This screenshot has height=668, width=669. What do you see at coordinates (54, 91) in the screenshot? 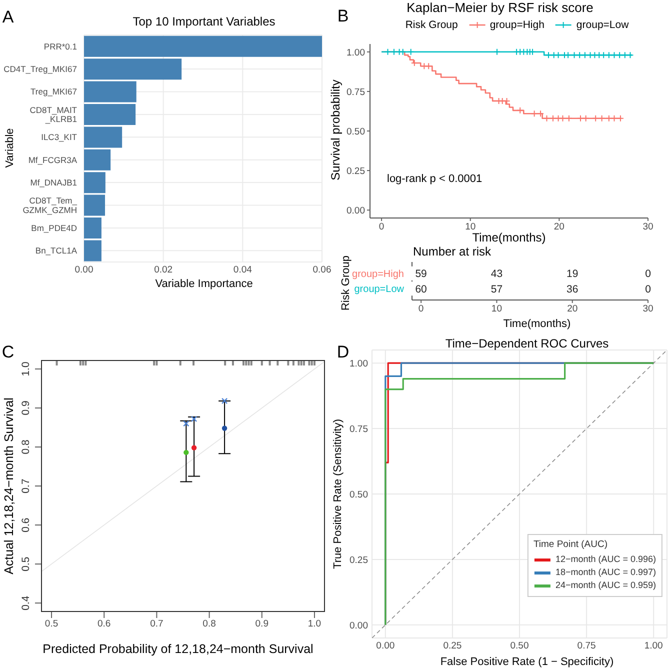
I see `y-tick-label: Treg_MKI67` at bounding box center [54, 91].